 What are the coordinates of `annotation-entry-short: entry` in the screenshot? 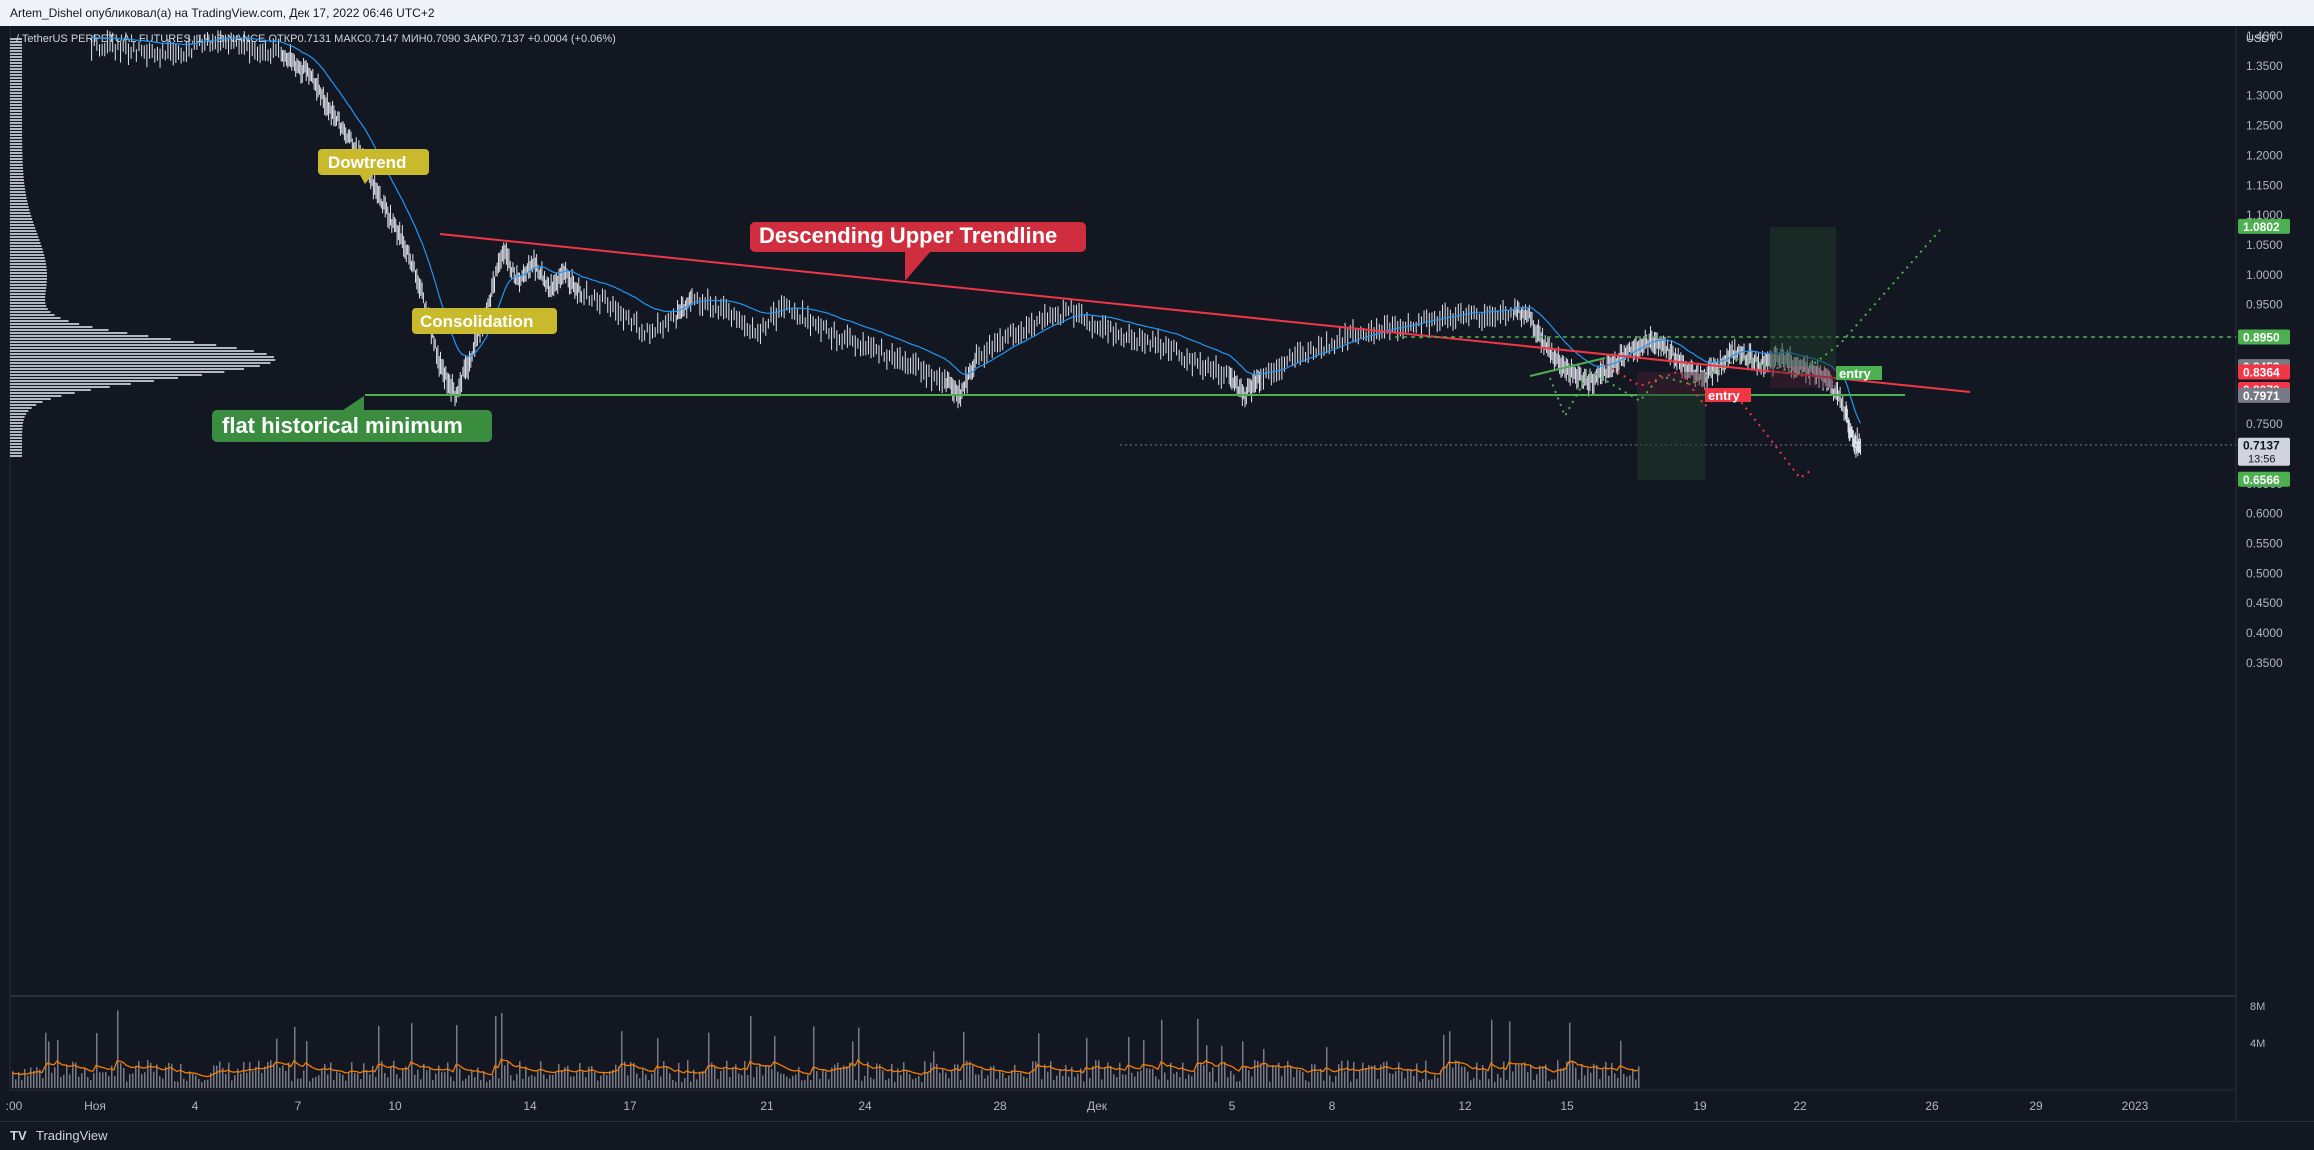 It's located at (1728, 395).